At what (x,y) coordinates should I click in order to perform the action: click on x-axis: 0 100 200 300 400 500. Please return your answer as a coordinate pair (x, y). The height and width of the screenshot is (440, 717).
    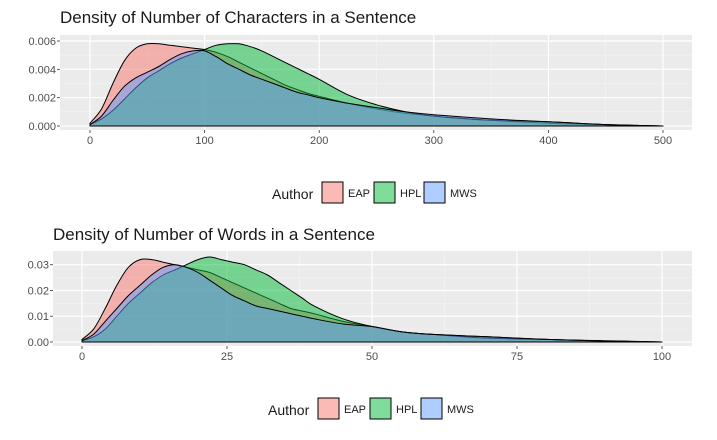
    Looking at the image, I should click on (379, 138).